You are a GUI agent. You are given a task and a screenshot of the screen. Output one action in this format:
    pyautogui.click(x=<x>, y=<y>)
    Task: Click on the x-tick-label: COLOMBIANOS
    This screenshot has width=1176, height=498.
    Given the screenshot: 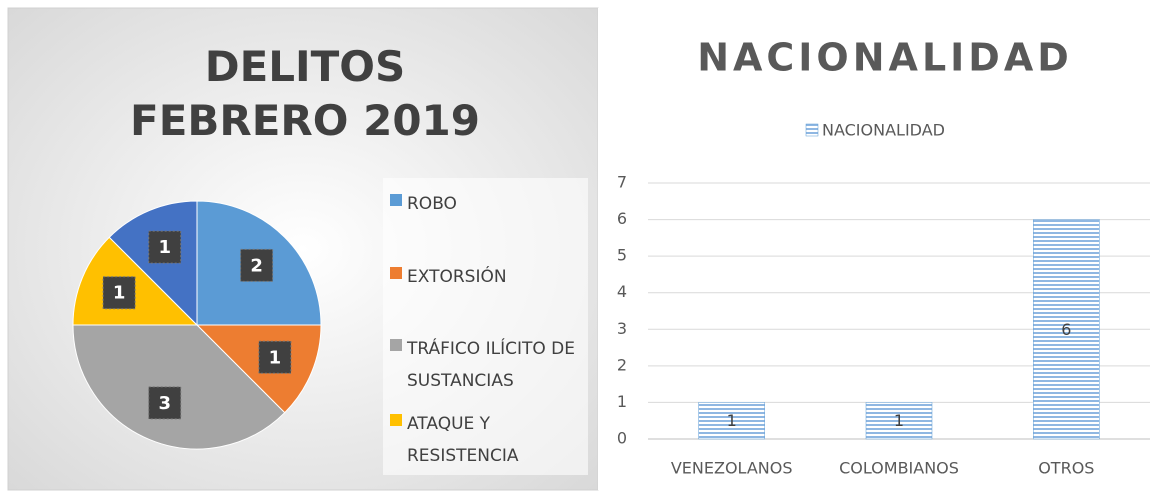 What is the action you would take?
    pyautogui.click(x=899, y=468)
    